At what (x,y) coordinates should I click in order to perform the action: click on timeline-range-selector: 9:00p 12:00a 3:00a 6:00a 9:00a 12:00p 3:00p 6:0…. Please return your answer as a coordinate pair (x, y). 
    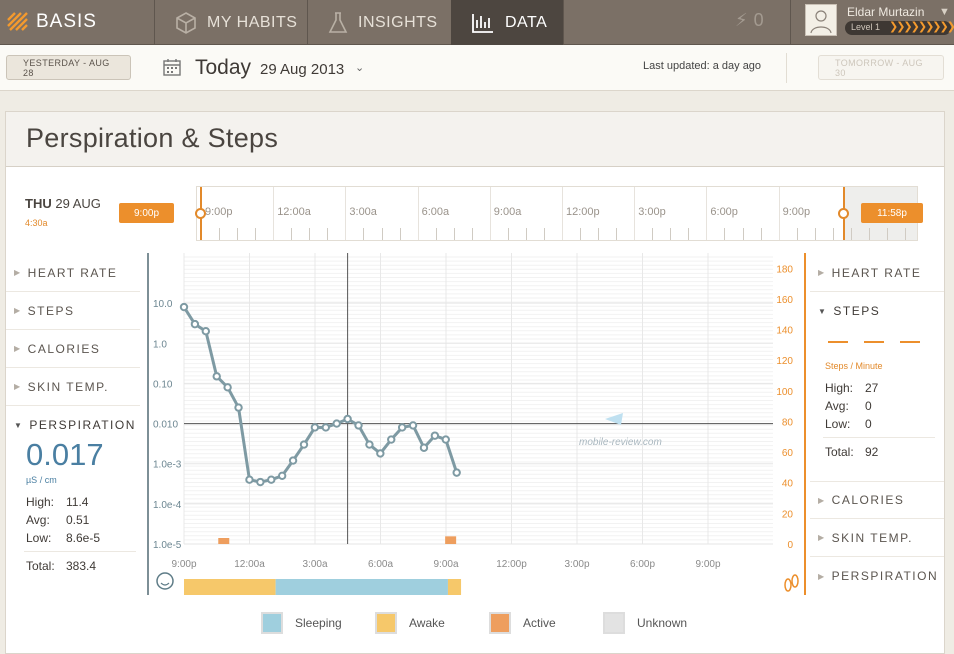
    Looking at the image, I should click on (556, 213).